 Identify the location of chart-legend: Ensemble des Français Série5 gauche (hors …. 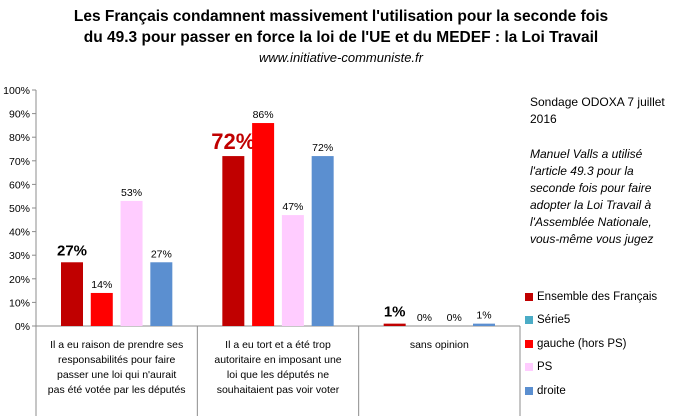
(591, 344).